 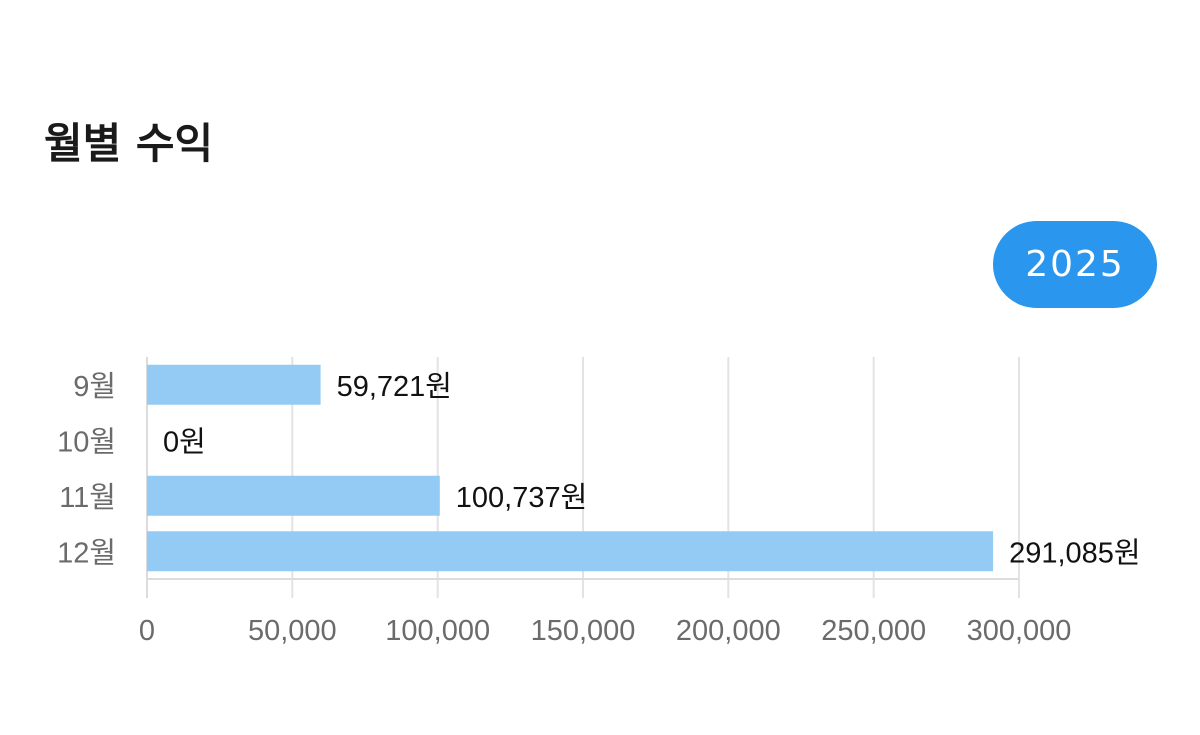 What do you see at coordinates (86, 441) in the screenshot?
I see `category-label: 10월` at bounding box center [86, 441].